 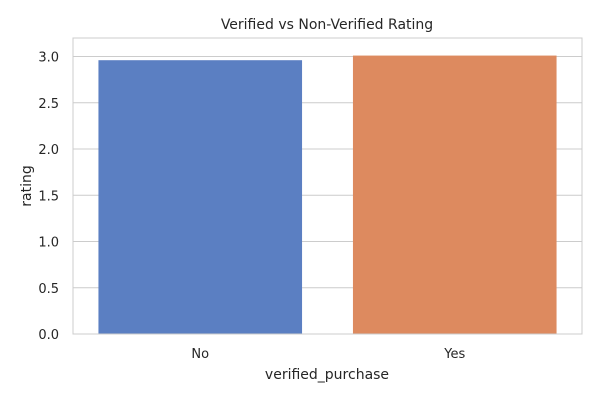 I want to click on x-tick-labels: No Yes, so click(x=328, y=354).